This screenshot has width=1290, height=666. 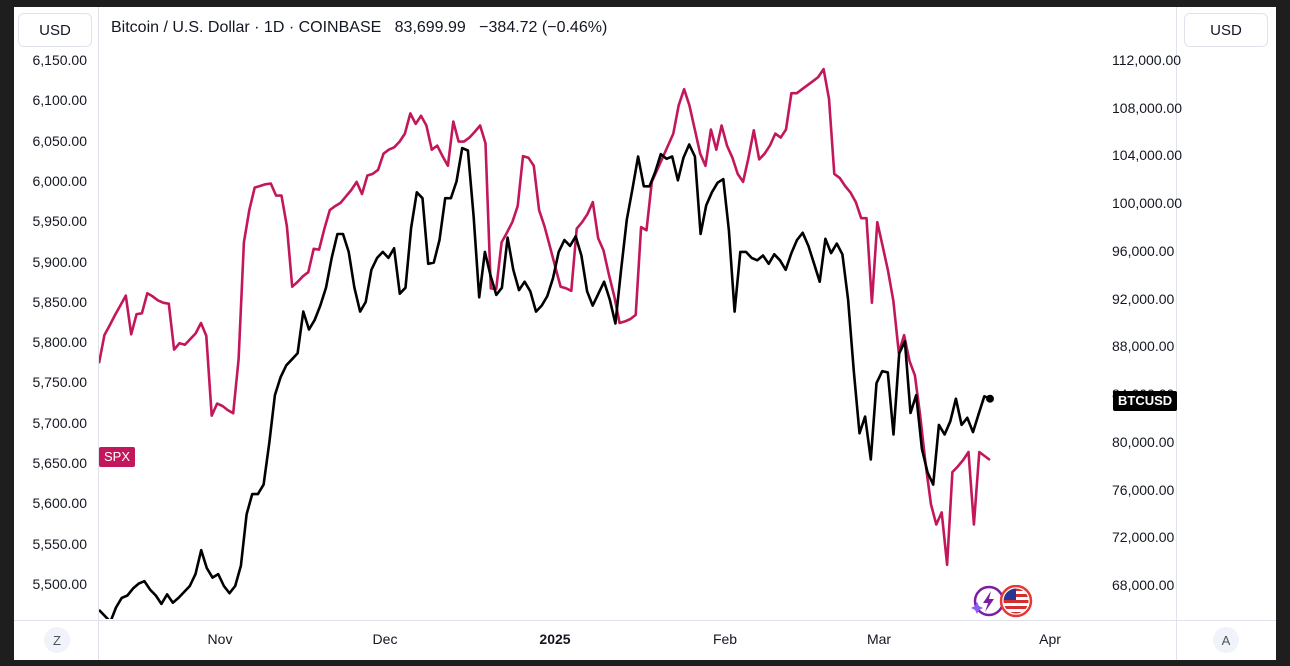 What do you see at coordinates (1050, 639) in the screenshot?
I see `time-axis-tick: Apr` at bounding box center [1050, 639].